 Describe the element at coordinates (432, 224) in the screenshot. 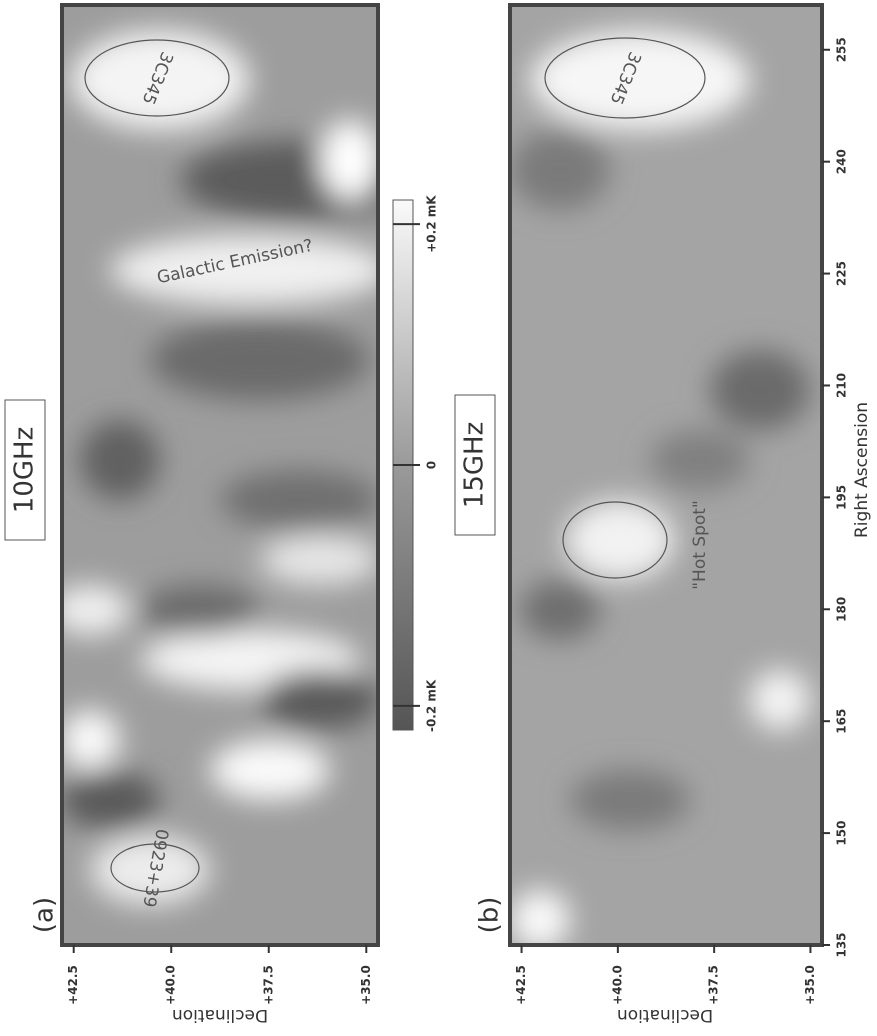

I see `colorbar-tick-label: +0.2 mK` at that location.